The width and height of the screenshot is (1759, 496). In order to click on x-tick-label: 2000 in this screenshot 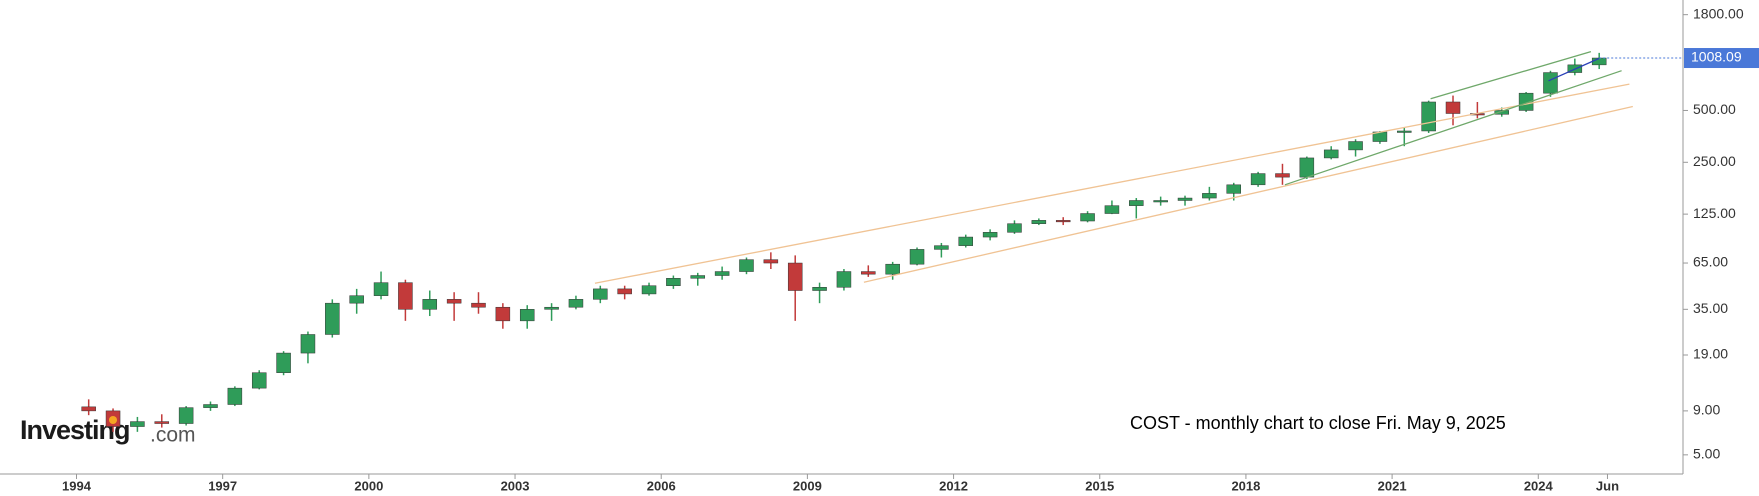, I will do `click(368, 485)`.